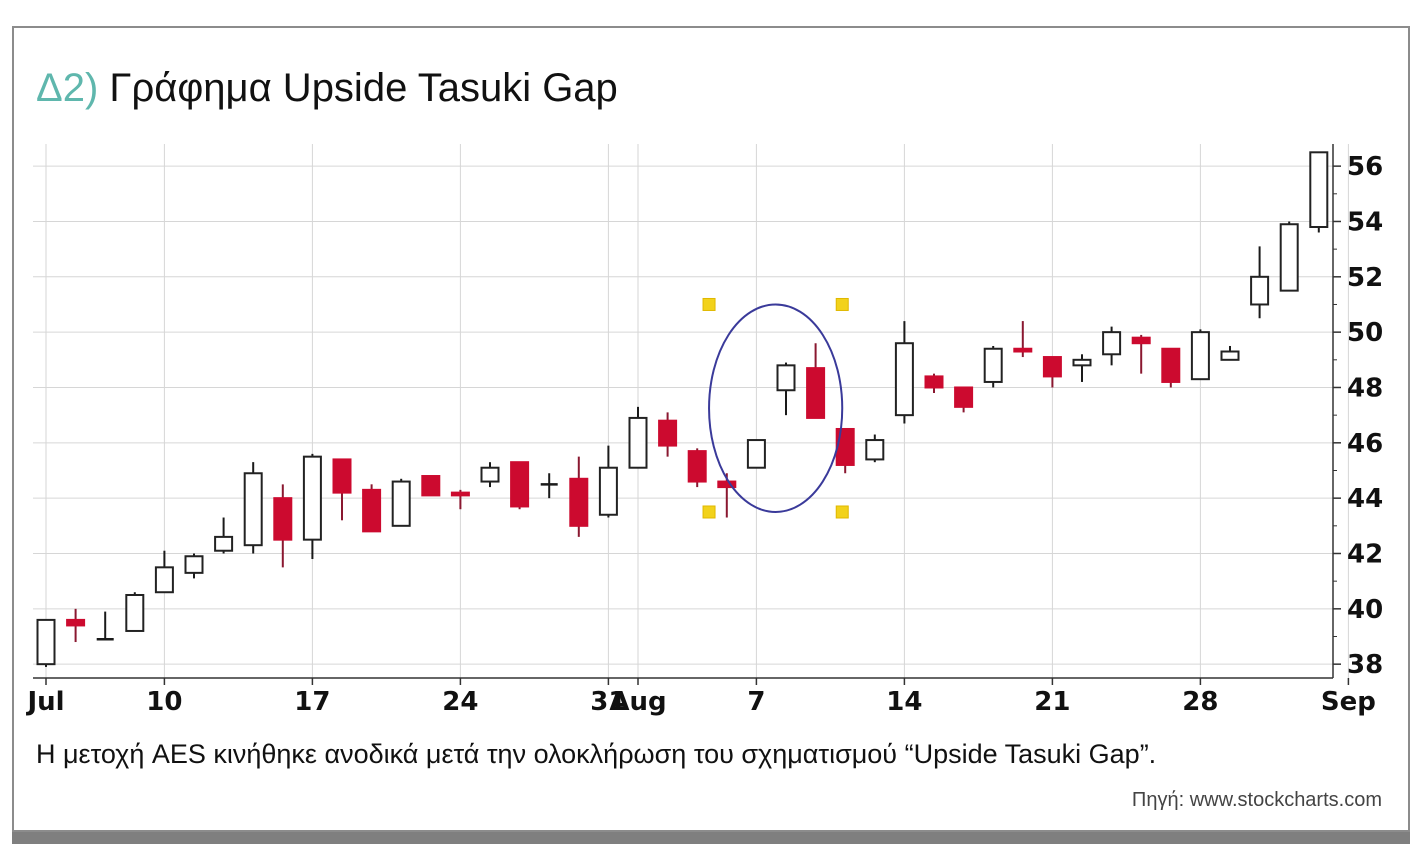 This screenshot has width=1428, height=857. Describe the element at coordinates (312, 702) in the screenshot. I see `x-tick-label: 17` at that location.